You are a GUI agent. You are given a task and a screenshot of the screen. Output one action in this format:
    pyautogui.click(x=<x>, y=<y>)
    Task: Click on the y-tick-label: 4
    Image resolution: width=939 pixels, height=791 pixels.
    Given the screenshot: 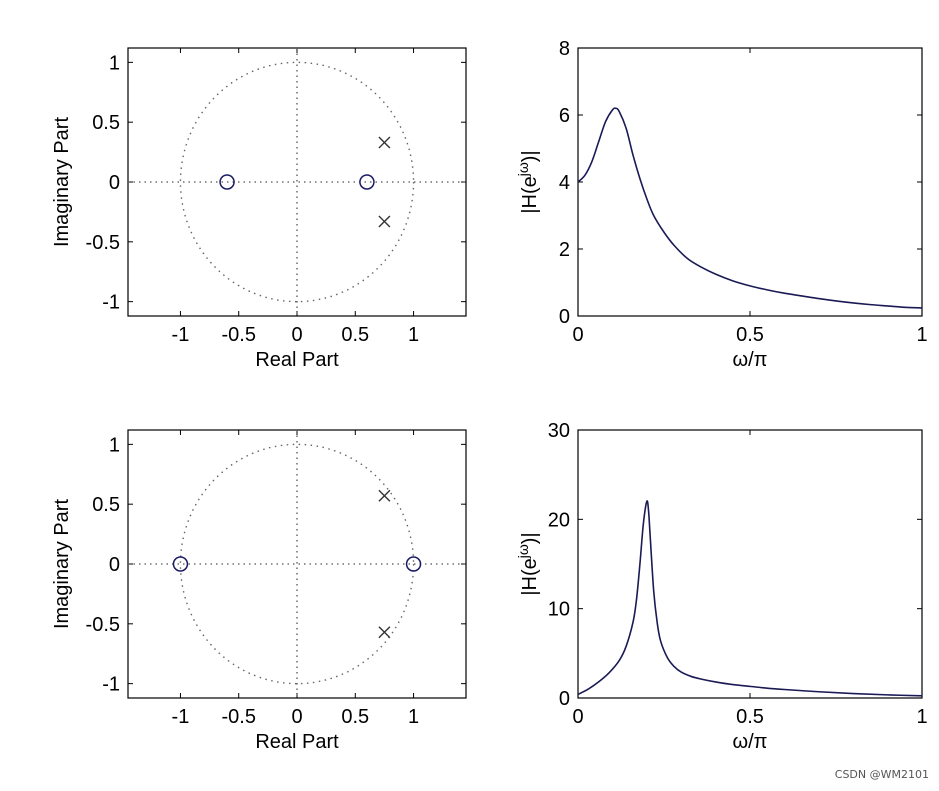 What is the action you would take?
    pyautogui.click(x=564, y=183)
    